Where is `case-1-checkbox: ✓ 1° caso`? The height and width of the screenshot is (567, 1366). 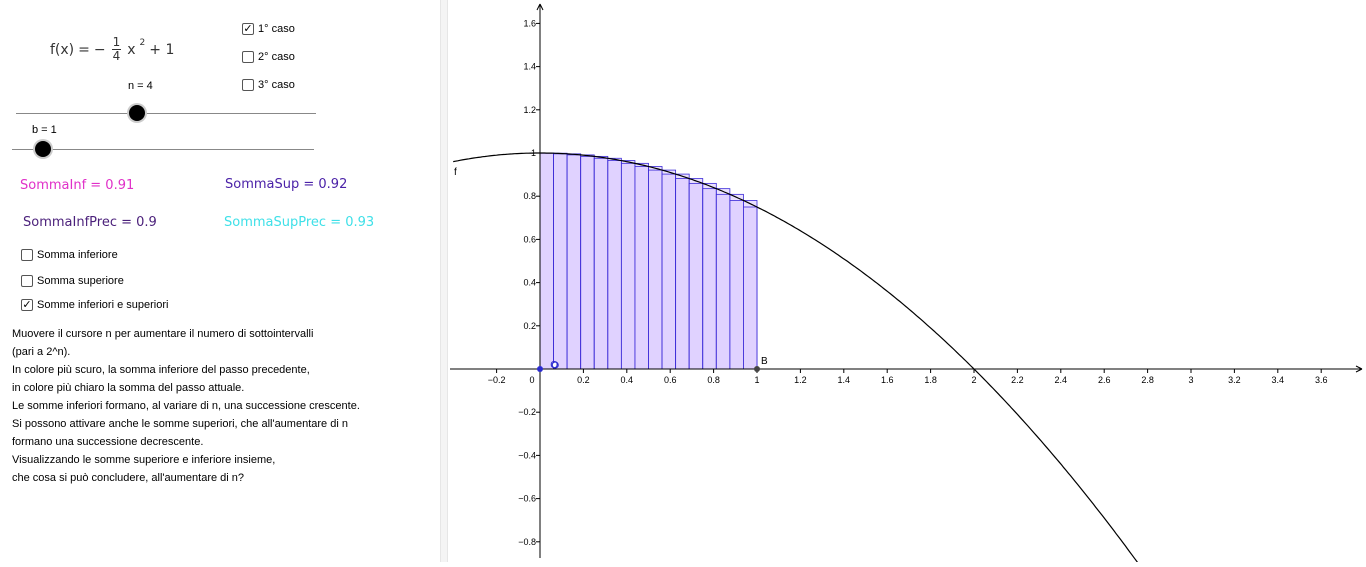
case-1-checkbox: ✓ 1° caso is located at coordinates (268, 29).